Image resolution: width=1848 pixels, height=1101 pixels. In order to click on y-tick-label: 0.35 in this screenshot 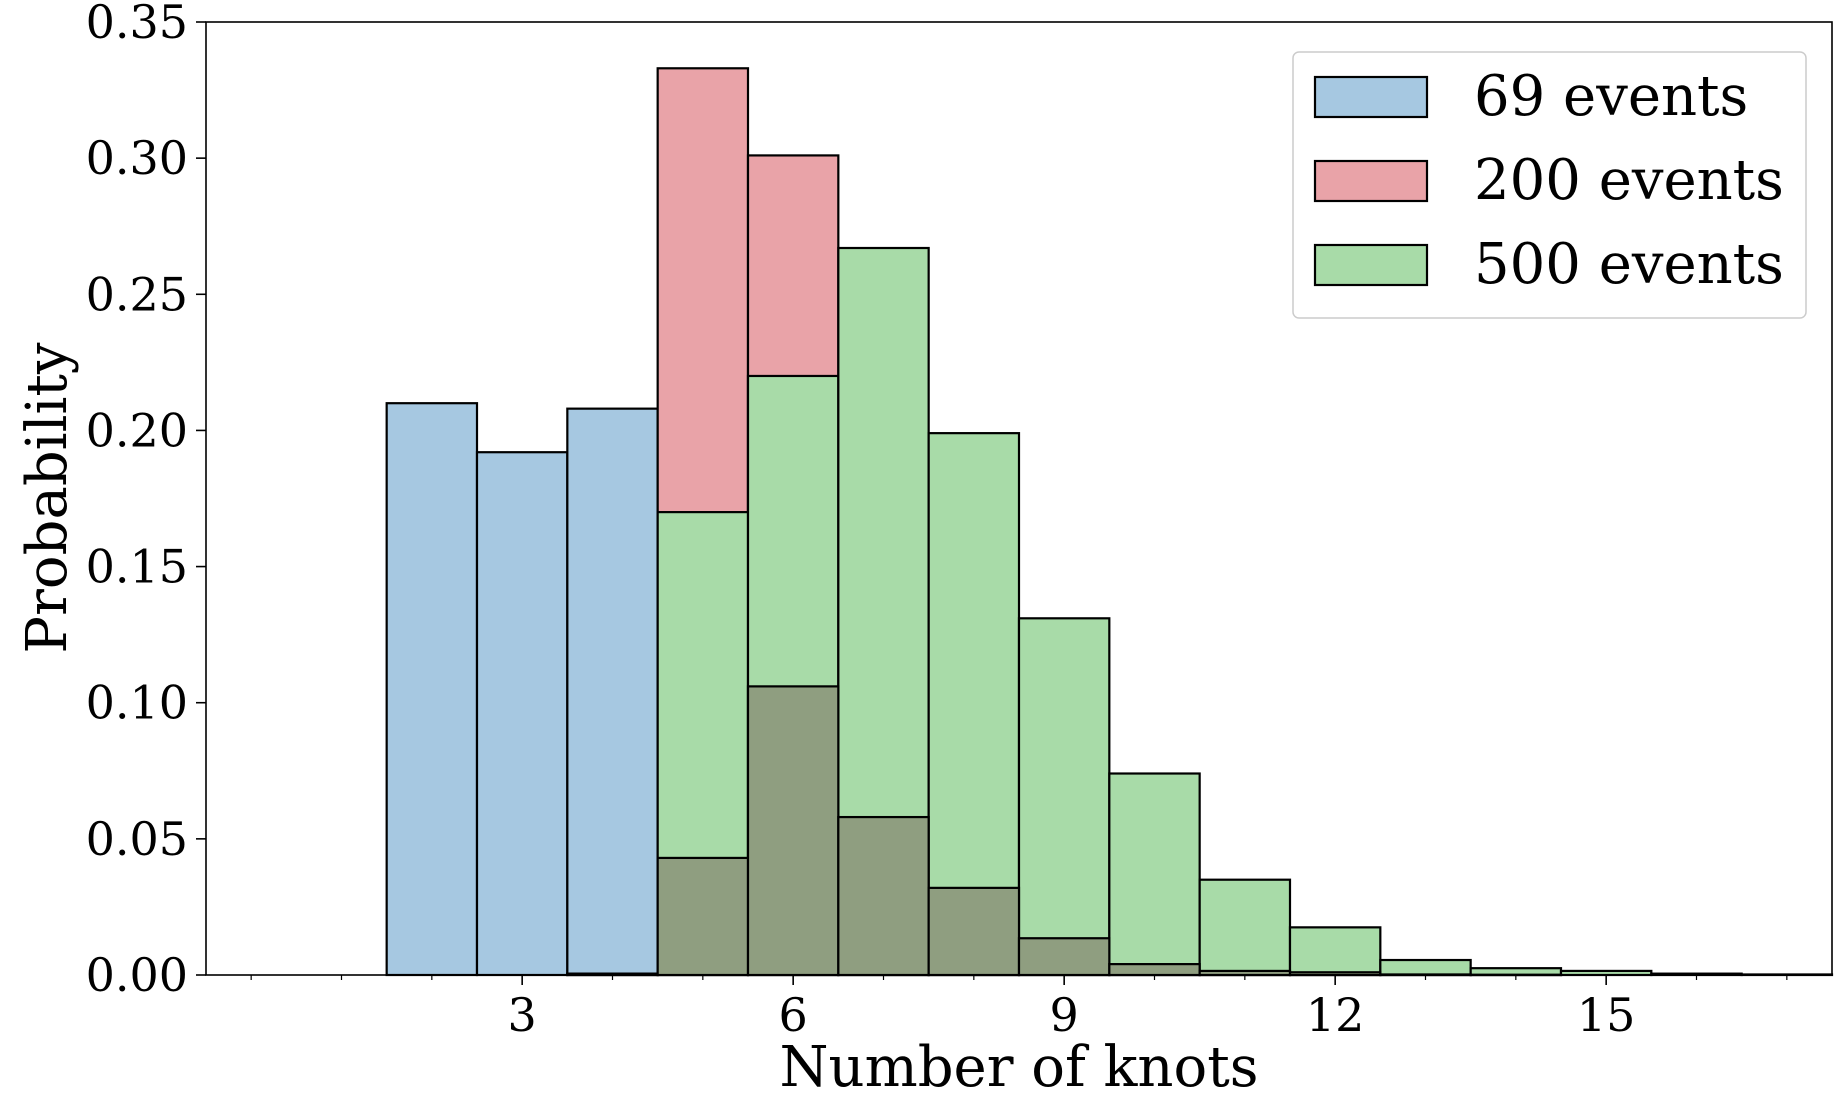, I will do `click(137, 24)`.